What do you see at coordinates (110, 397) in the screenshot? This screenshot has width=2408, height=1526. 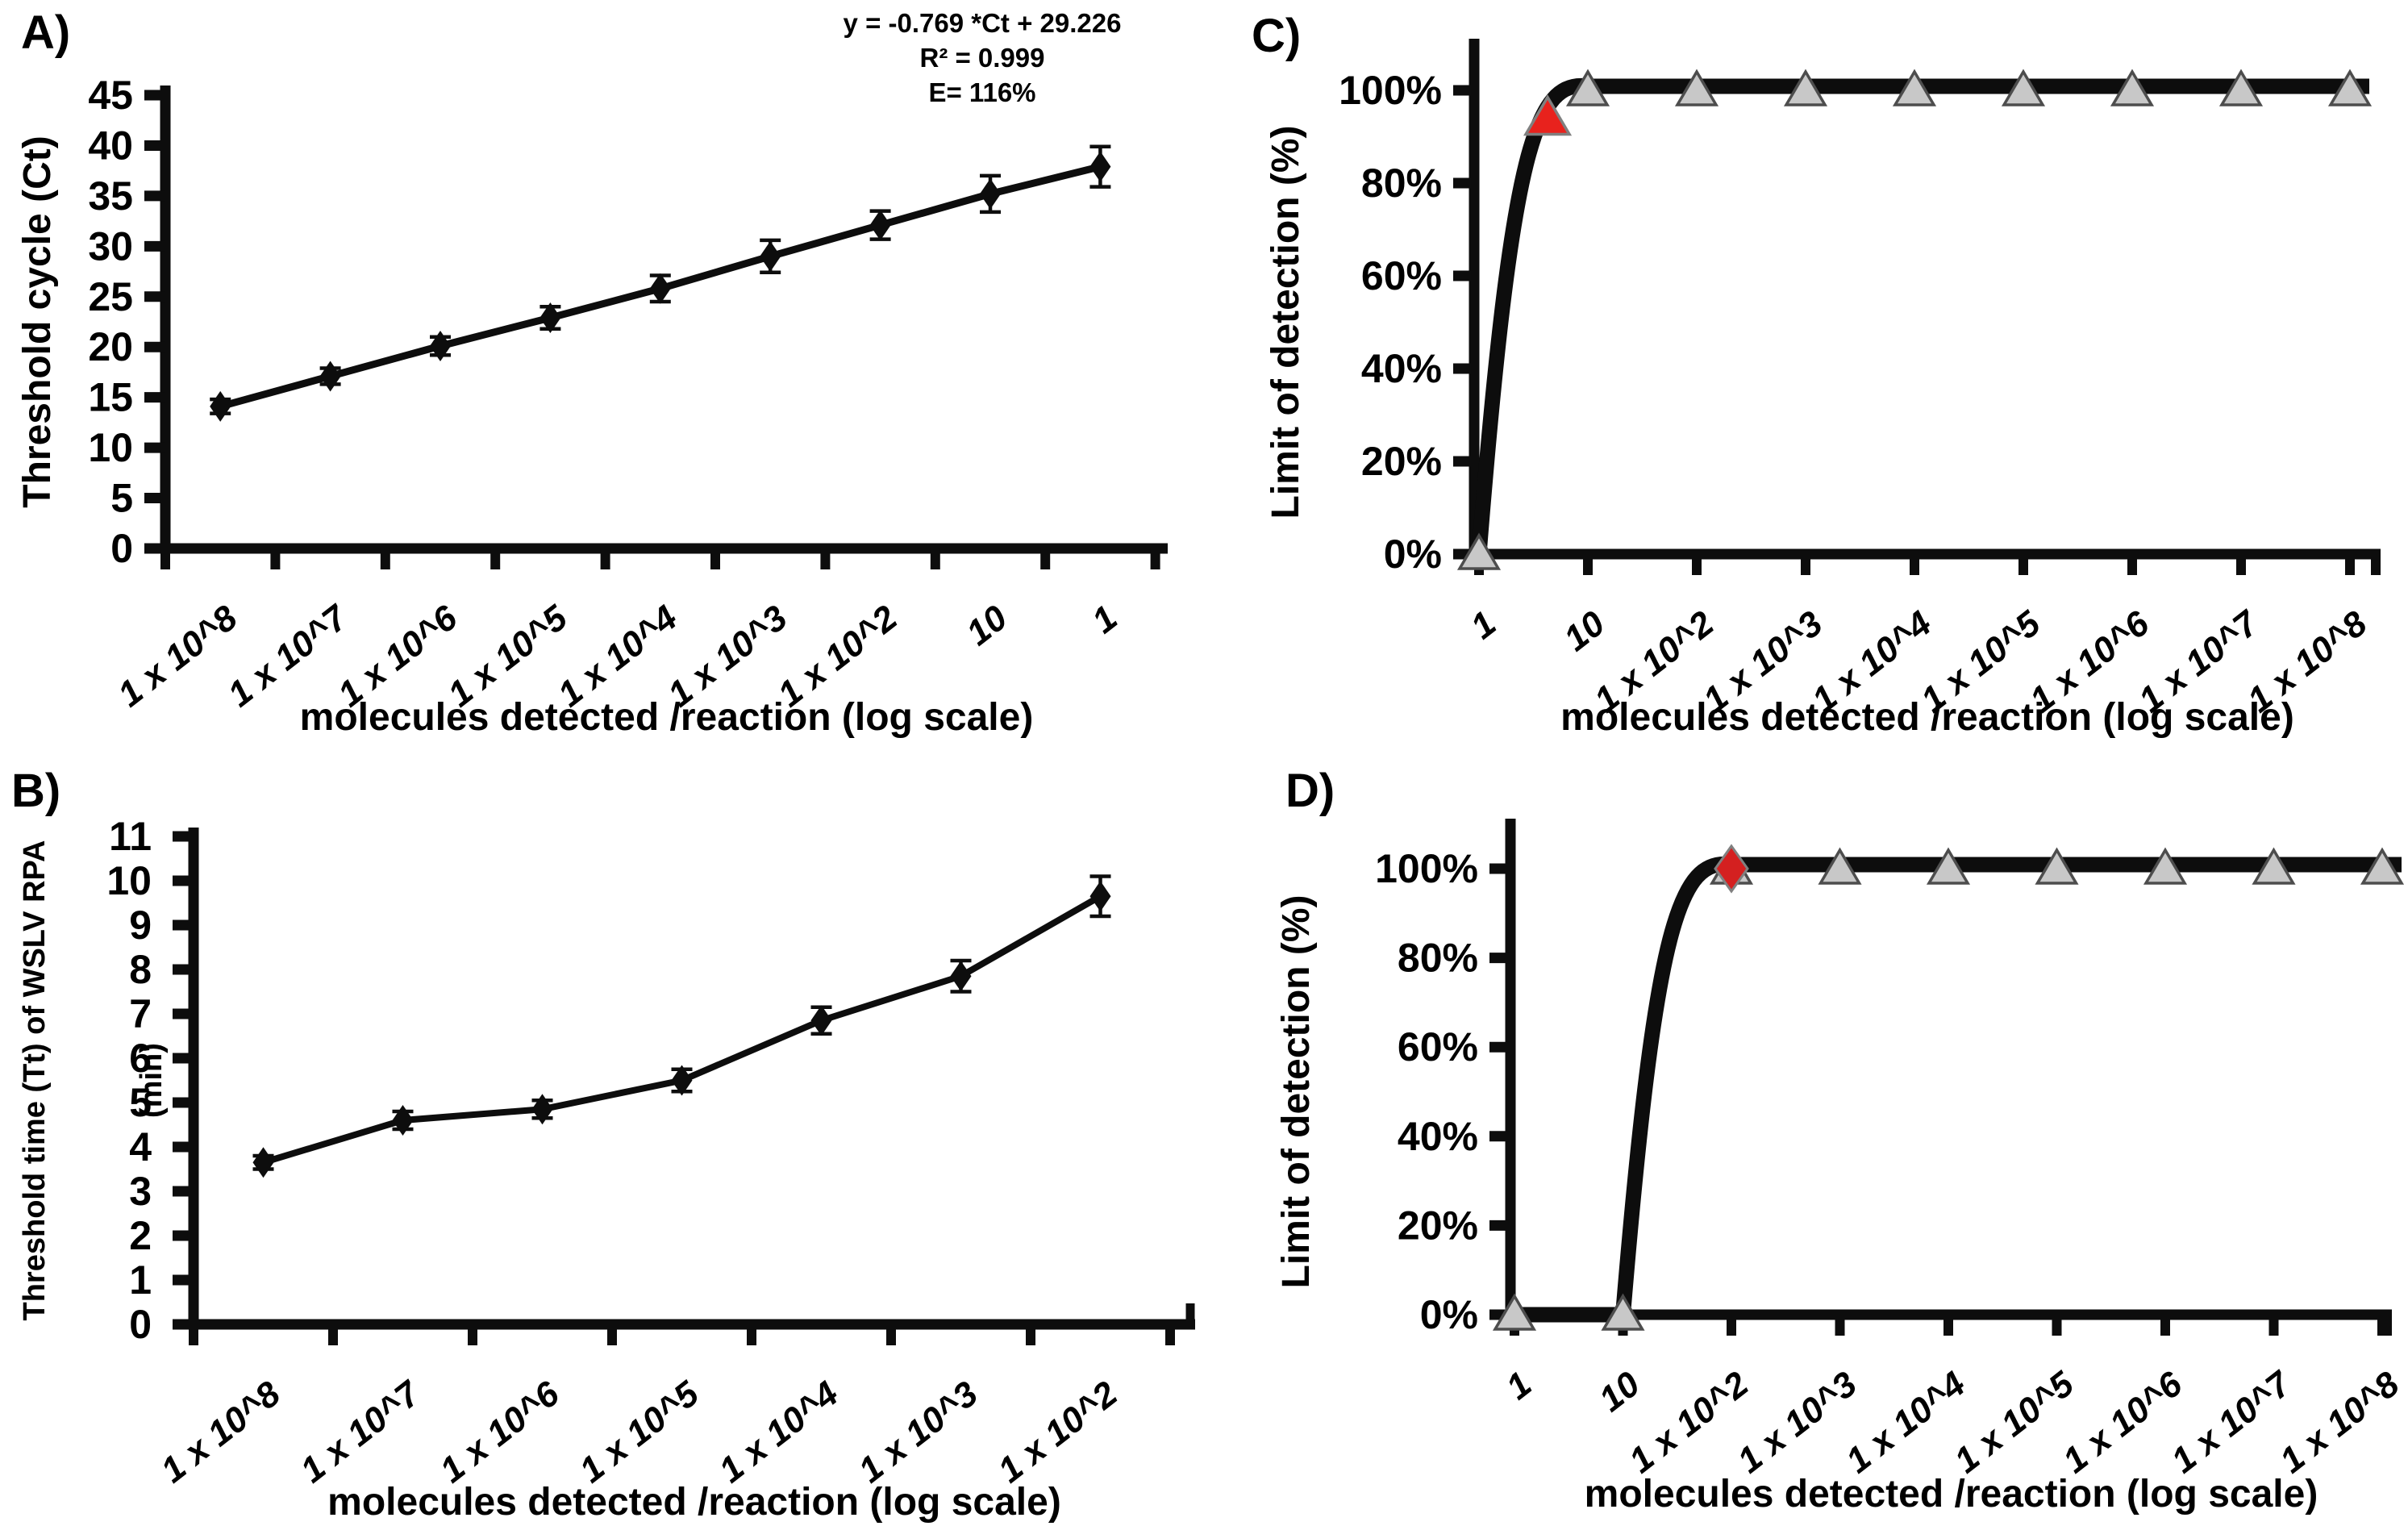 I see `y-tick-label: 15` at bounding box center [110, 397].